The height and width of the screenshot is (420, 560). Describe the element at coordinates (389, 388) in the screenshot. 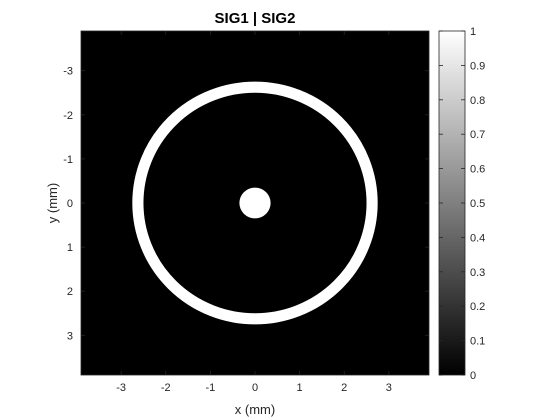

I see `x-tick-label: 3` at that location.